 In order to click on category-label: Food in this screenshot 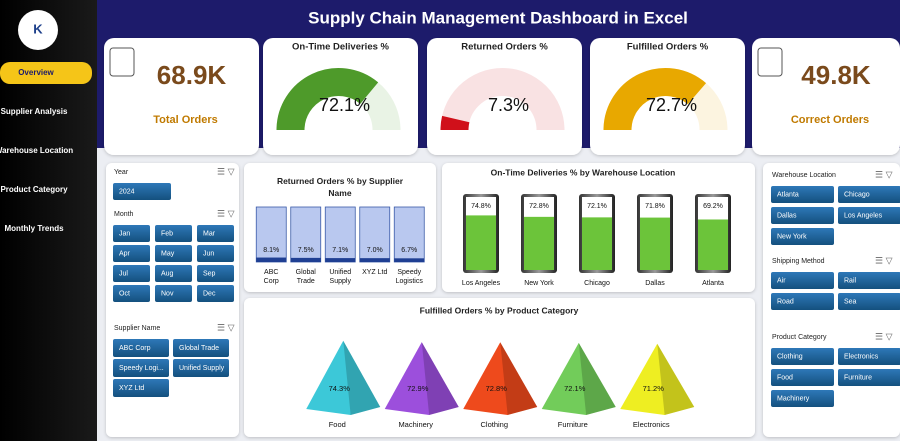, I will do `click(337, 424)`.